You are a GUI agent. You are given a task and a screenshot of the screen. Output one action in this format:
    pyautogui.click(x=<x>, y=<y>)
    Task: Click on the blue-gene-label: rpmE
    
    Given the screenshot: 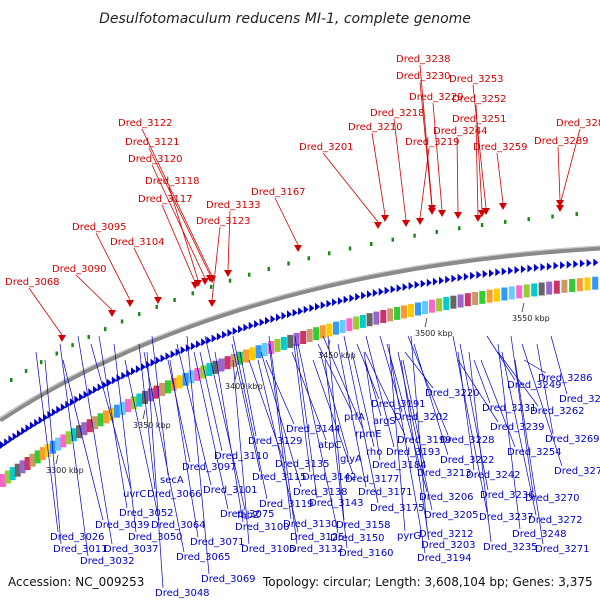 What is the action you would take?
    pyautogui.click(x=368, y=434)
    